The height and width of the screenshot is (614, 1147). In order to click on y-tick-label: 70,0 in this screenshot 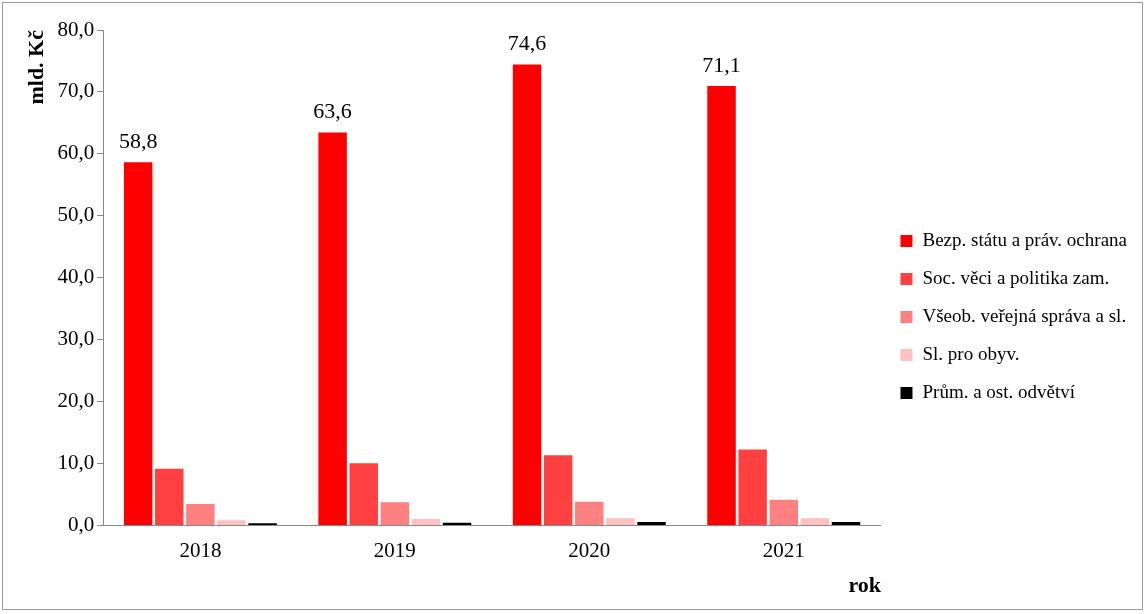, I will do `click(76, 90)`.